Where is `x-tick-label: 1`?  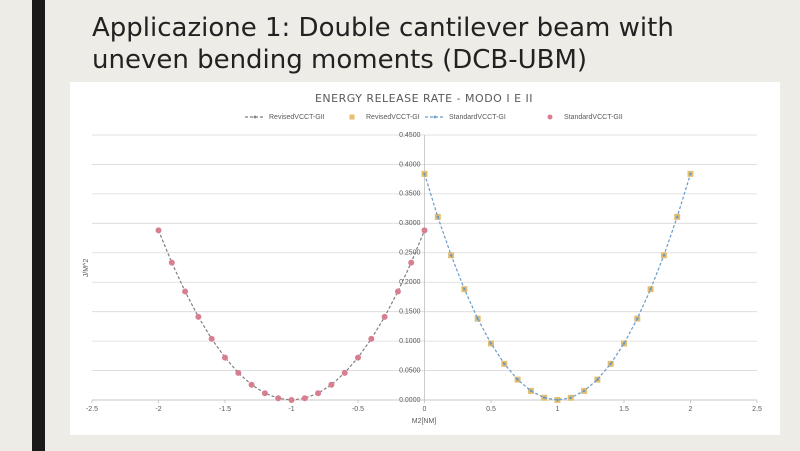 x-tick-label: 1 is located at coordinates (558, 409).